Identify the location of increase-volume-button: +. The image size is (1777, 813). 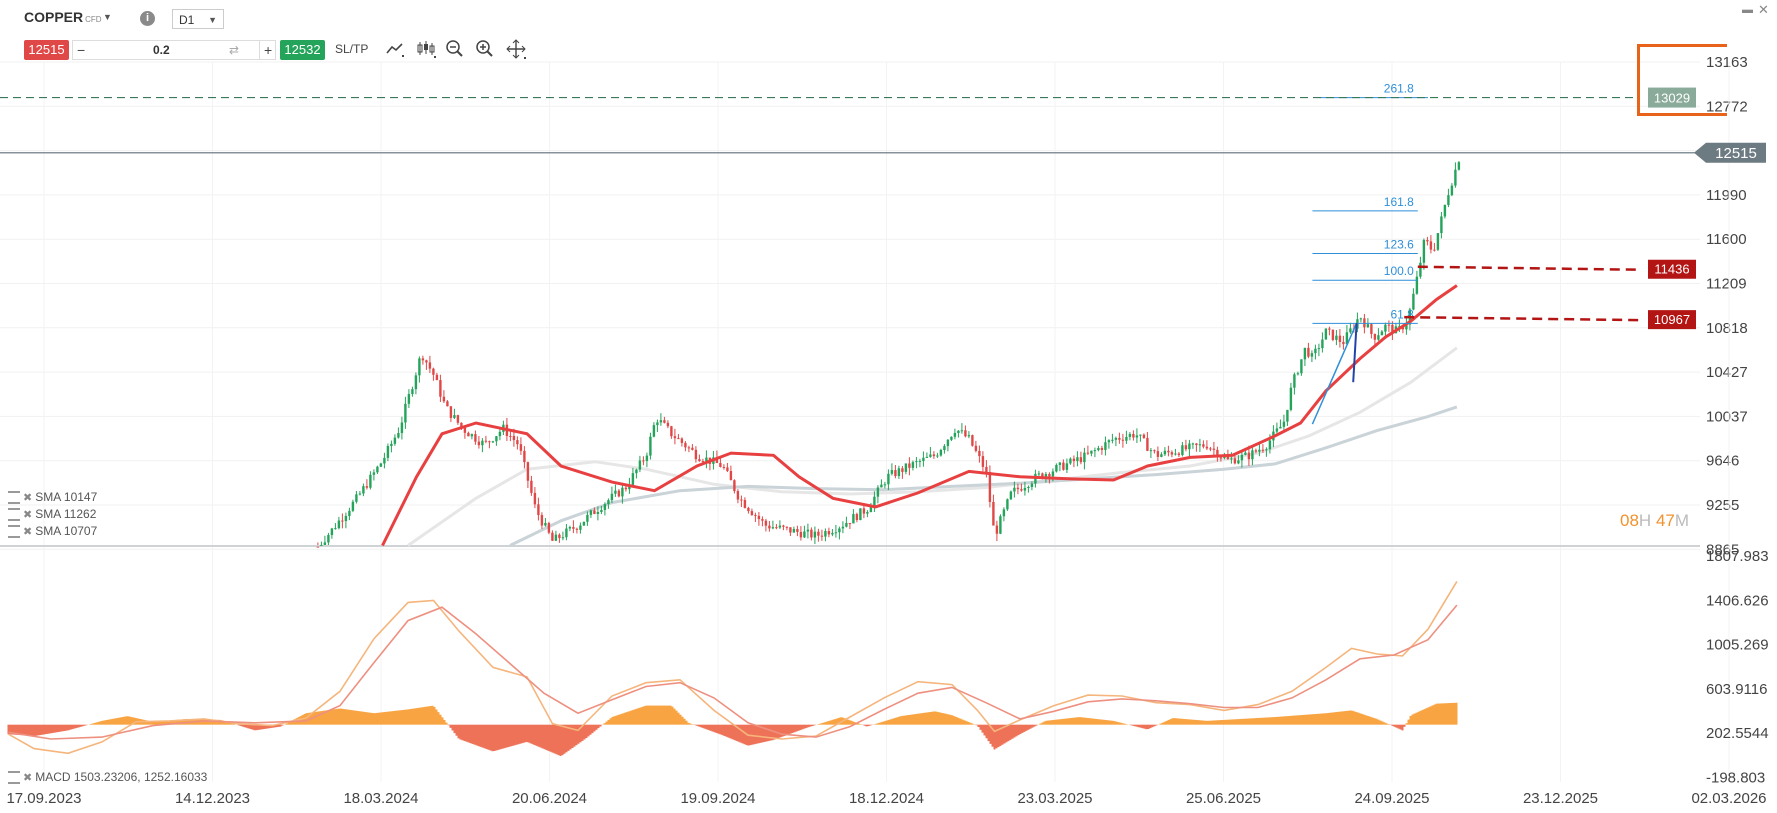
(265, 50).